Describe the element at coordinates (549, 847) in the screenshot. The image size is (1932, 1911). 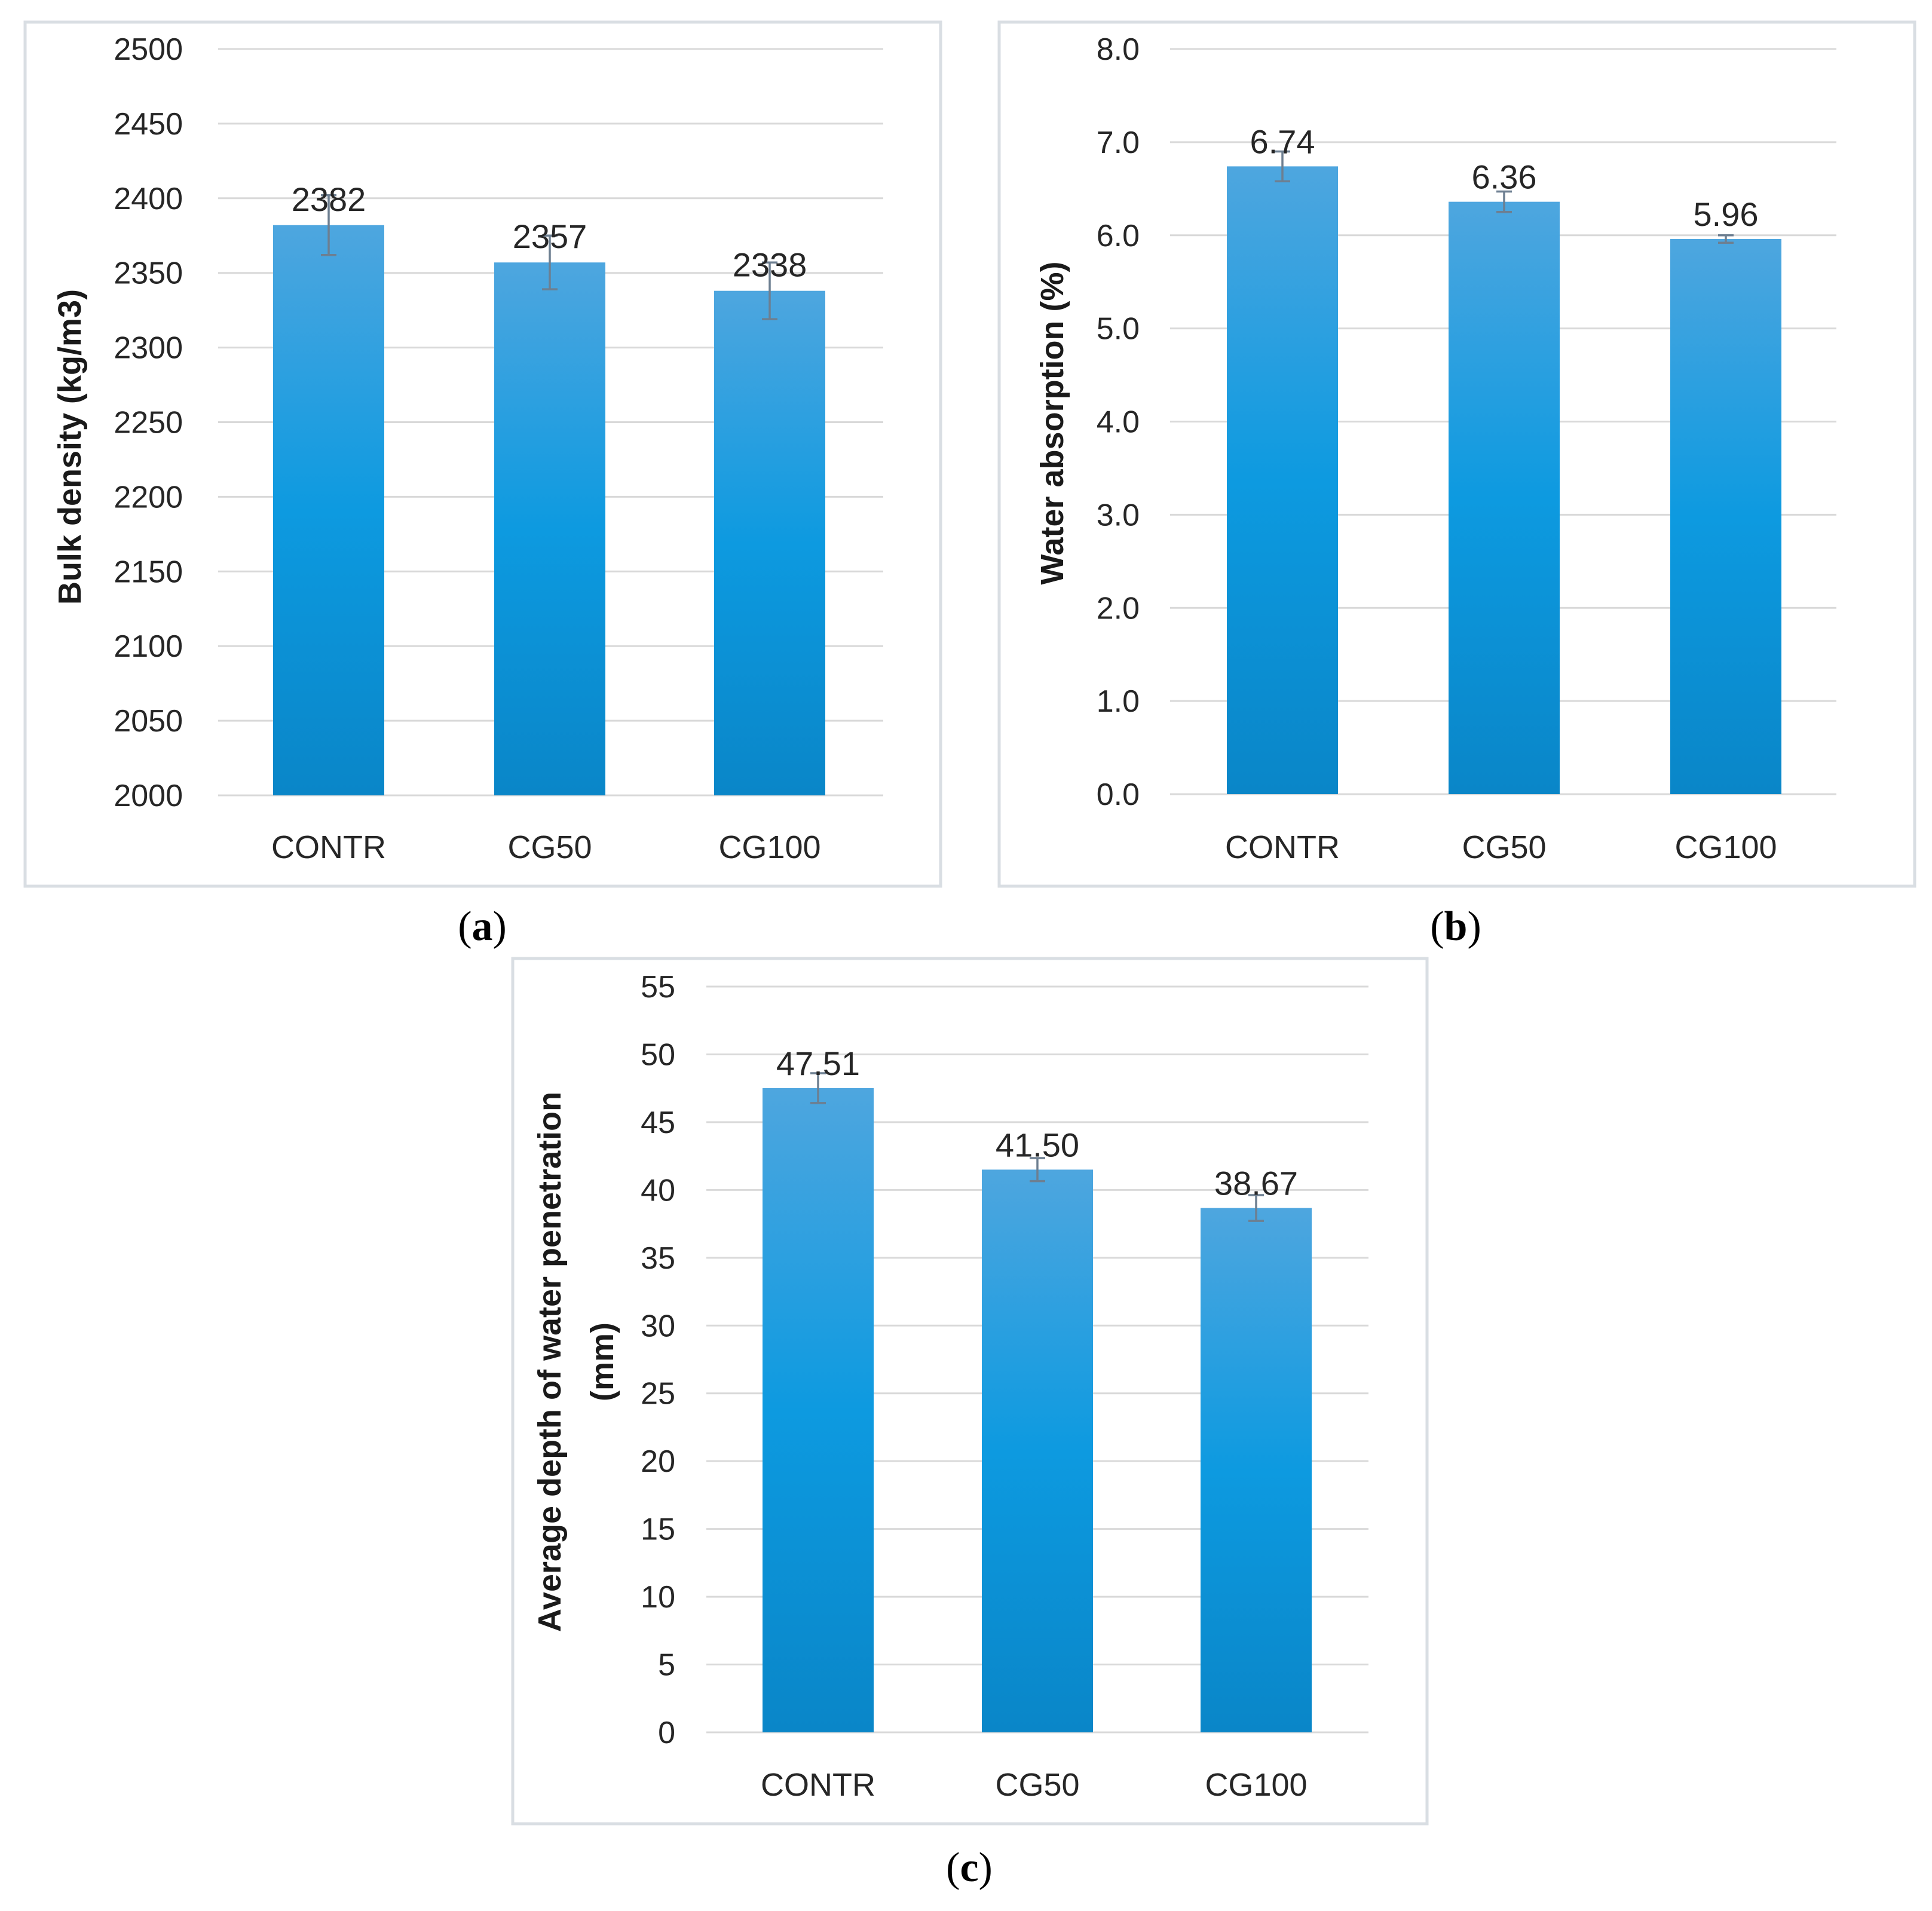
I see `panel-a-category-label: CG50` at that location.